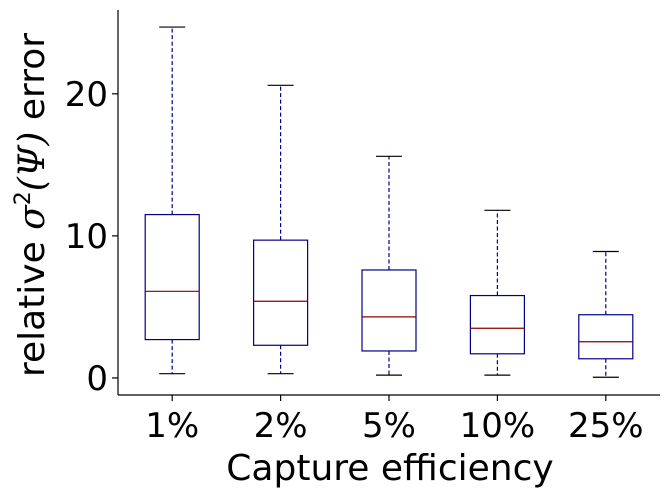 Image resolution: width=670 pixels, height=496 pixels. I want to click on y-axis-label-argument: (Ψ), so click(32, 162).